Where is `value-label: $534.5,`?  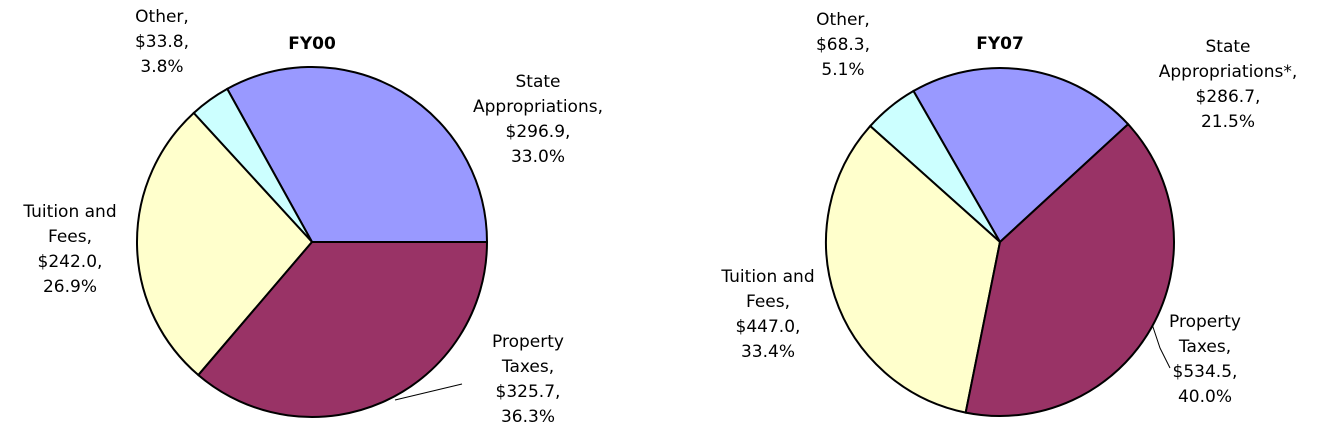
value-label: $534.5, is located at coordinates (1205, 372).